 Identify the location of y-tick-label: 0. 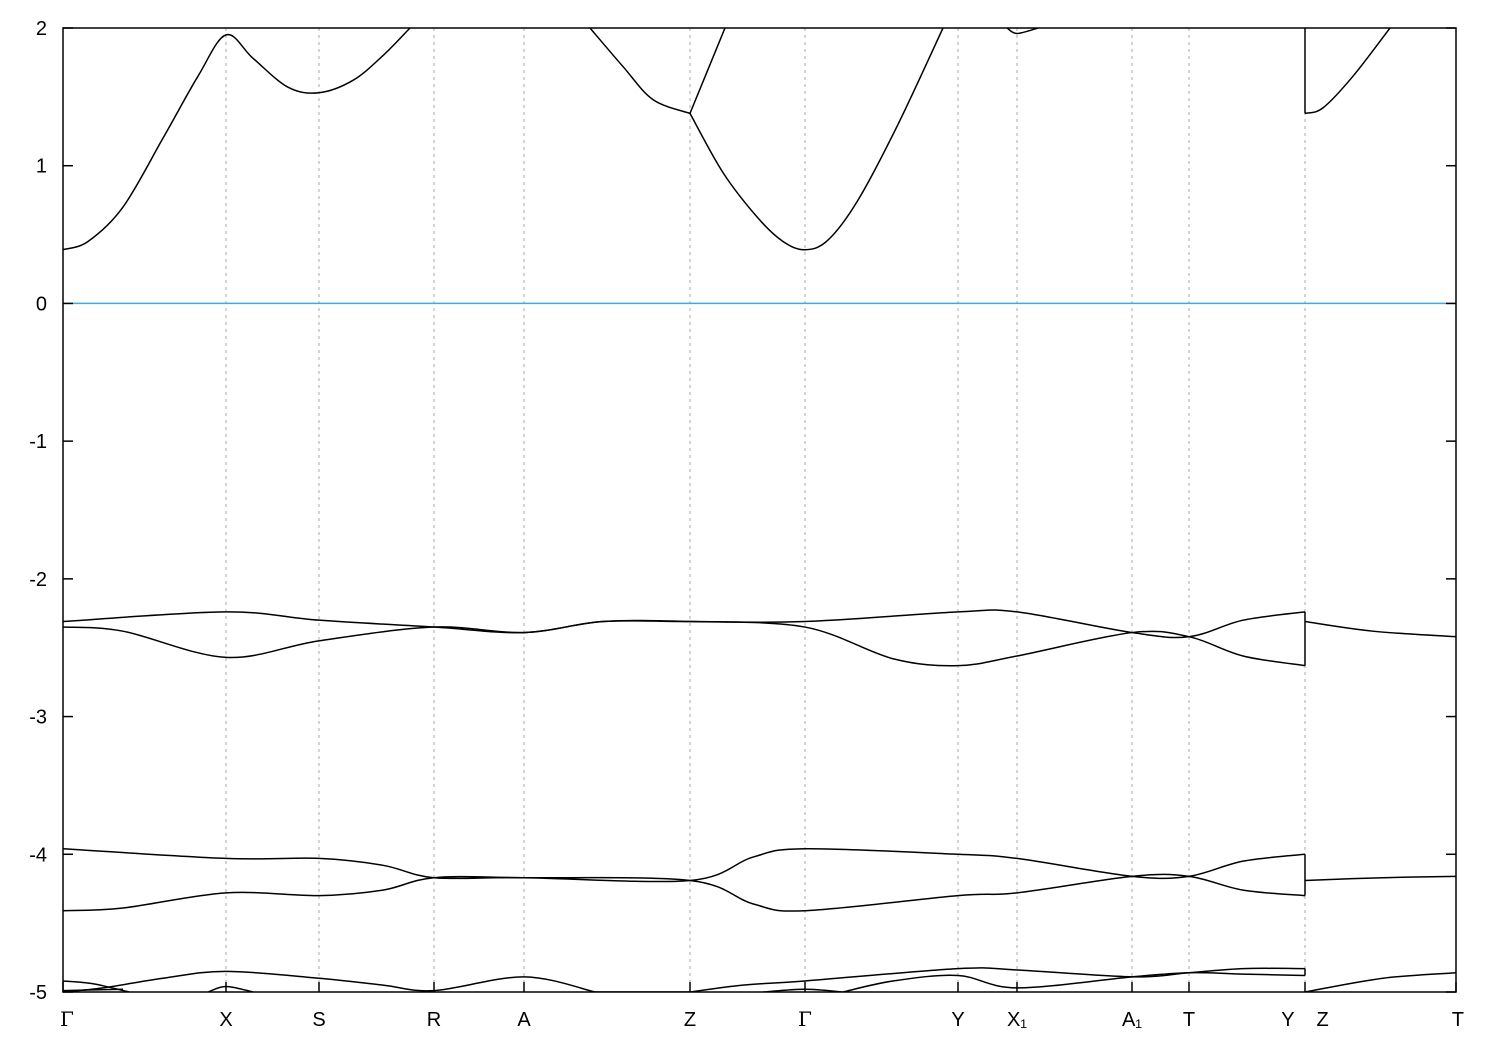
(41, 304).